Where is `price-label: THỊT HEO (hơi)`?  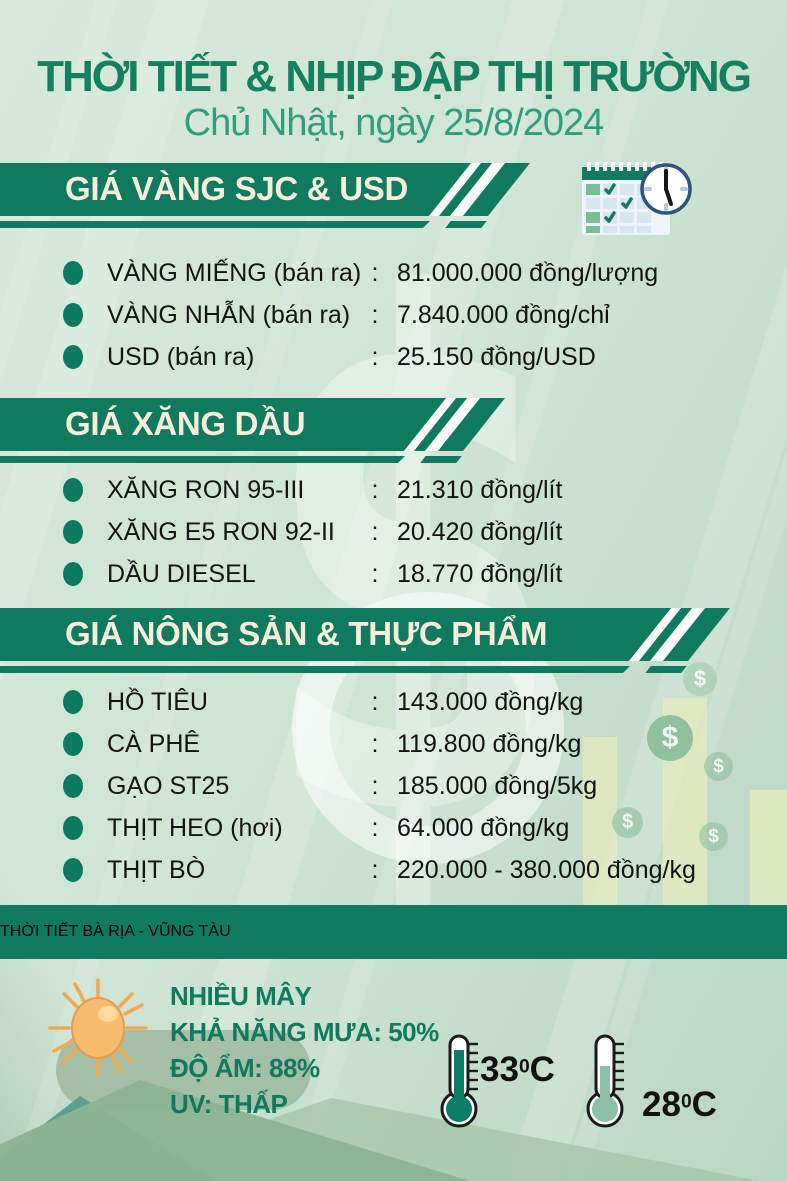 price-label: THỊT HEO (hơi) is located at coordinates (195, 827).